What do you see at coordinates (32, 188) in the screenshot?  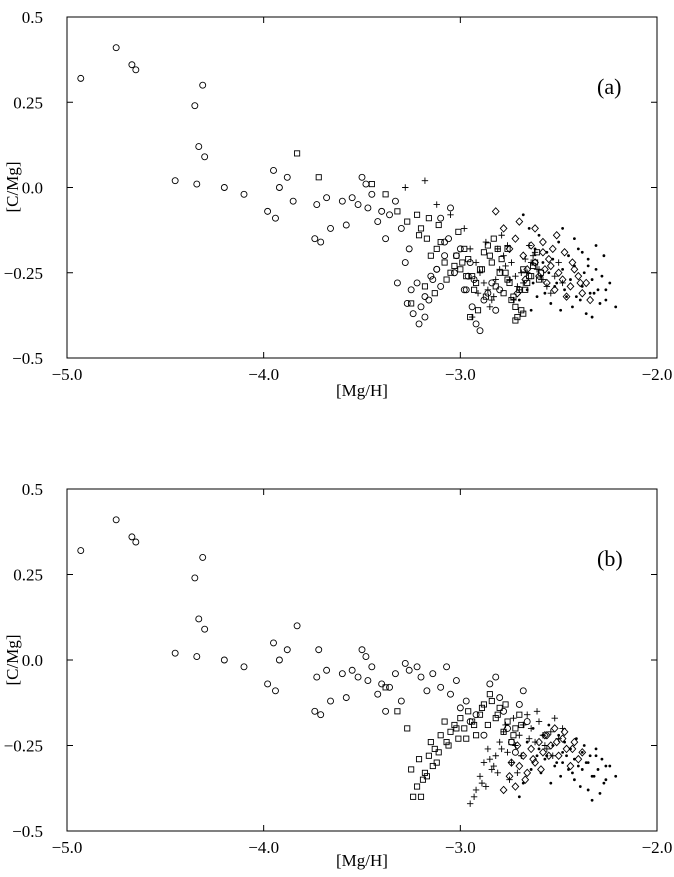 I see `y-tick-label: 0.0` at bounding box center [32, 188].